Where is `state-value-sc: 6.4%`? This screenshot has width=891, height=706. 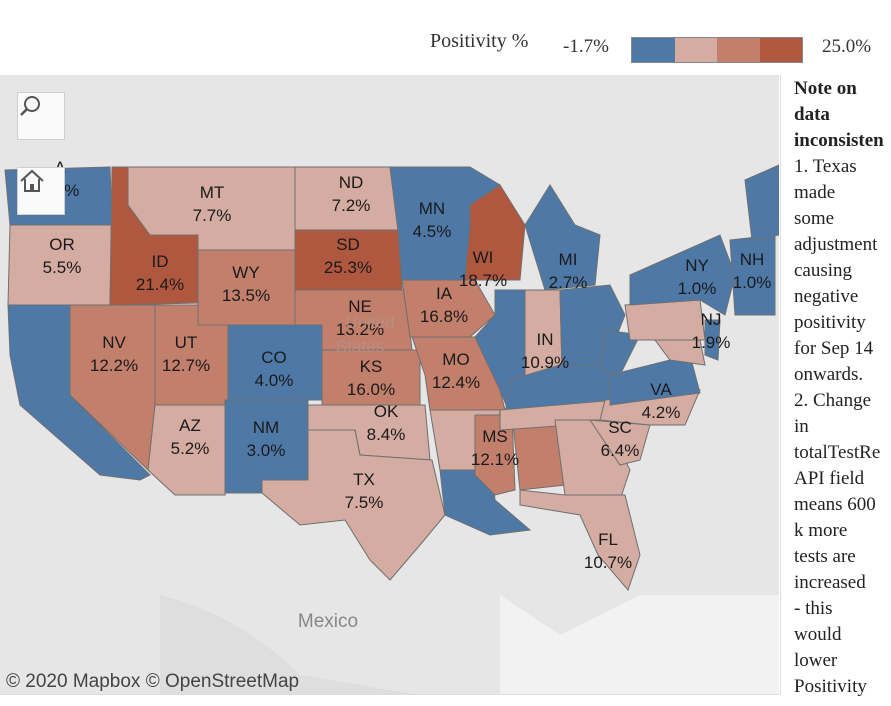 state-value-sc: 6.4% is located at coordinates (620, 450).